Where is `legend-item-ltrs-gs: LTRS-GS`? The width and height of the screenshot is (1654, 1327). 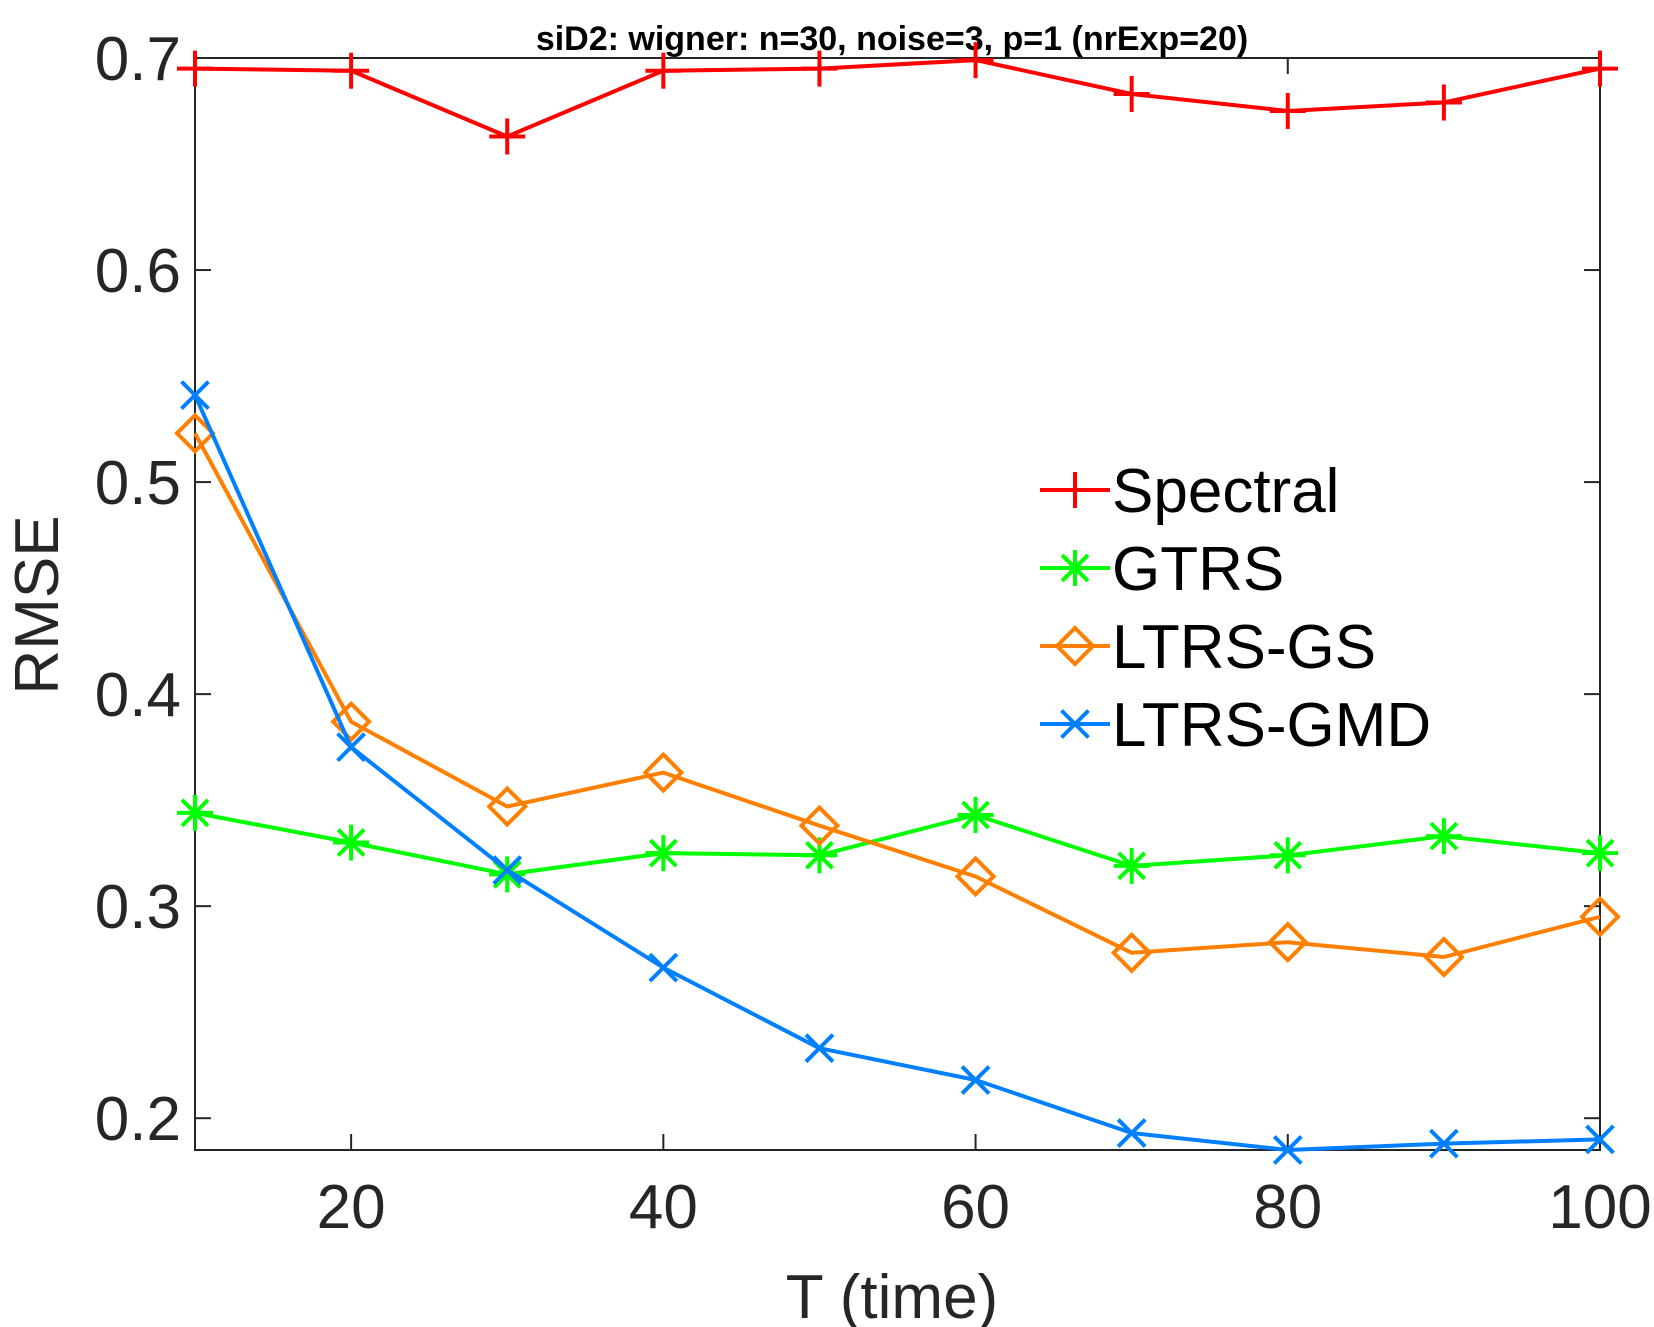
legend-item-ltrs-gs: LTRS-GS is located at coordinates (1208, 647).